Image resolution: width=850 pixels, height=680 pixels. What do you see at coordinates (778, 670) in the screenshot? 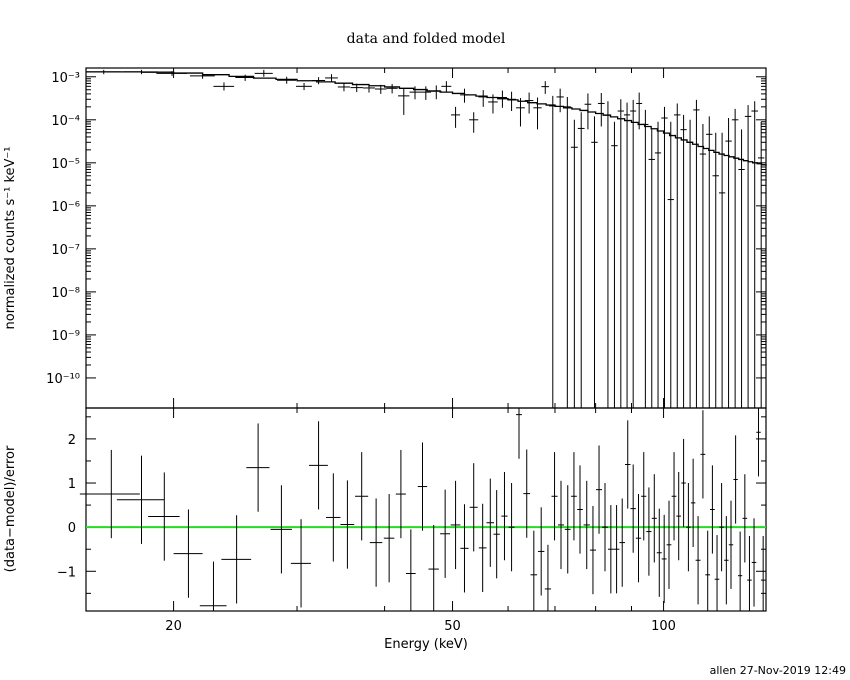
I see `footer-timestamp: allen 27-Nov-2019 12:49` at bounding box center [778, 670].